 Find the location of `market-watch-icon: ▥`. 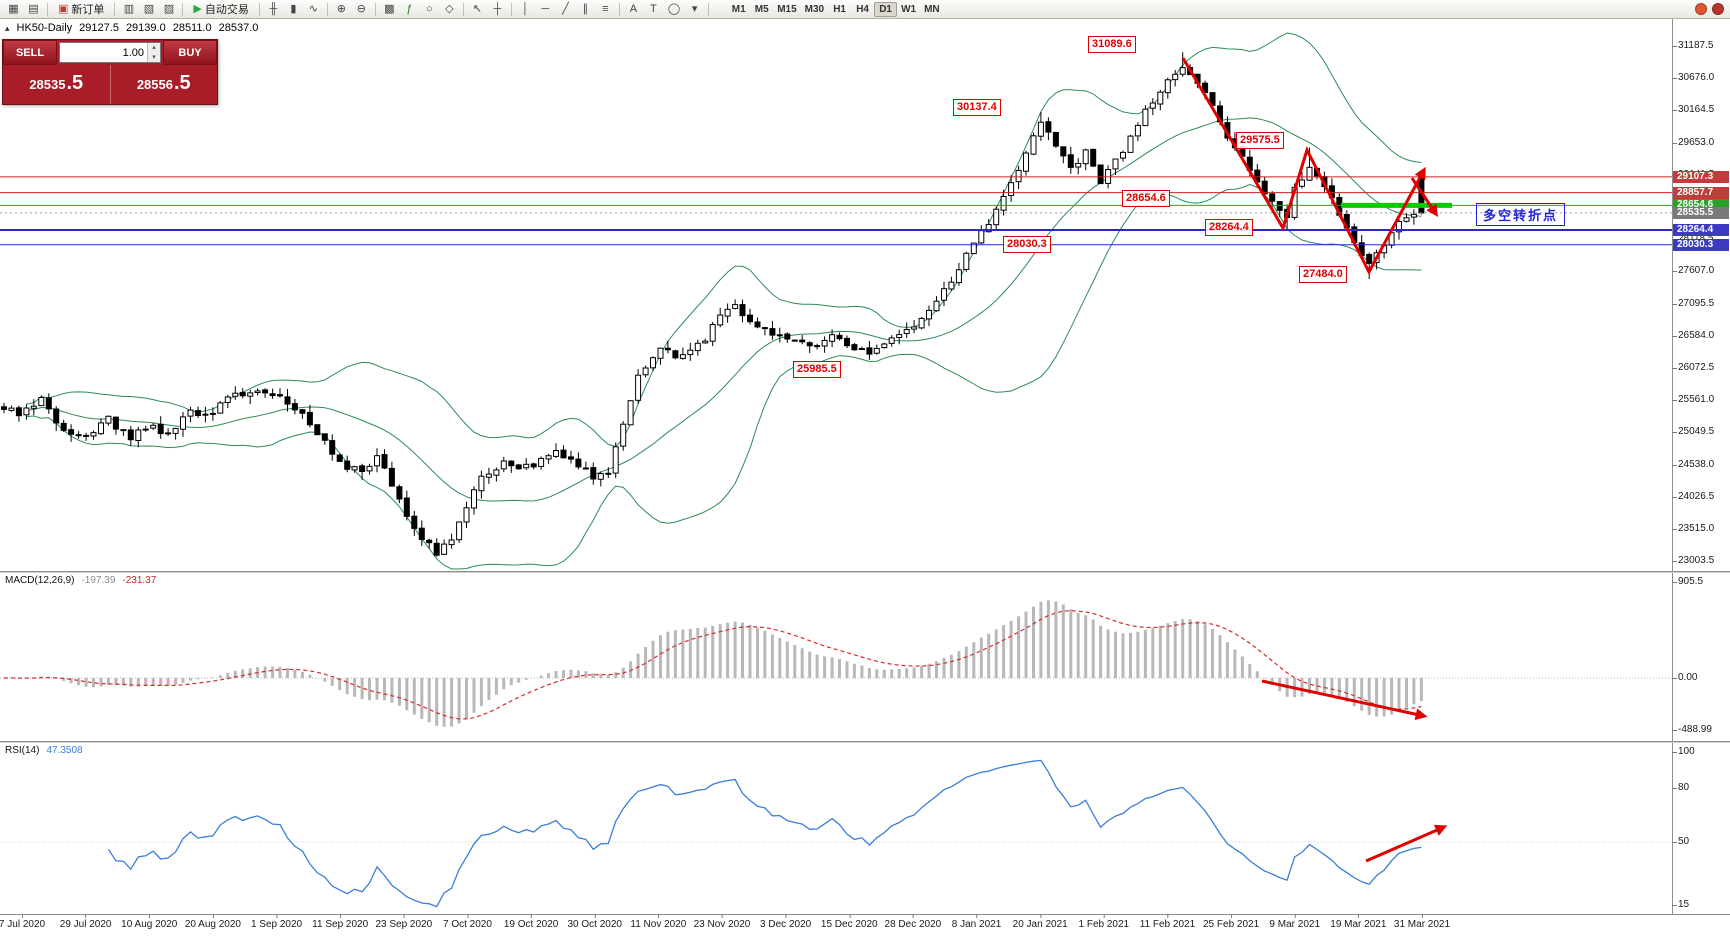

market-watch-icon: ▥ is located at coordinates (128, 9).